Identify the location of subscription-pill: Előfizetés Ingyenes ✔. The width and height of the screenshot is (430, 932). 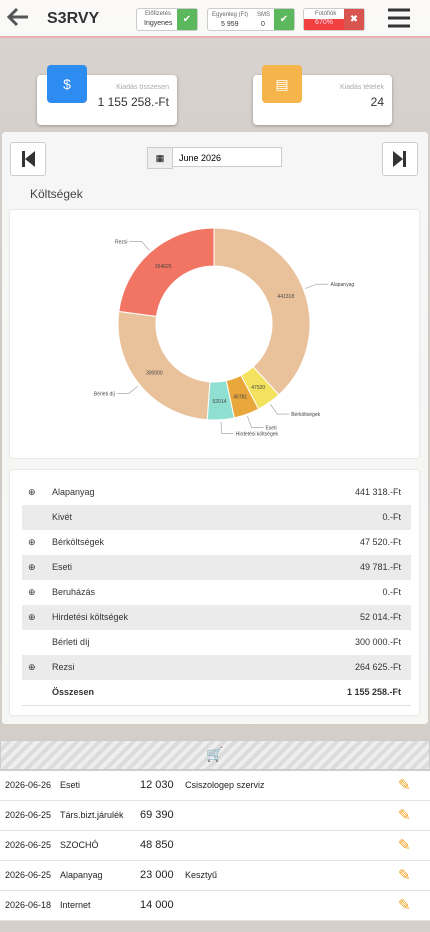
(167, 19).